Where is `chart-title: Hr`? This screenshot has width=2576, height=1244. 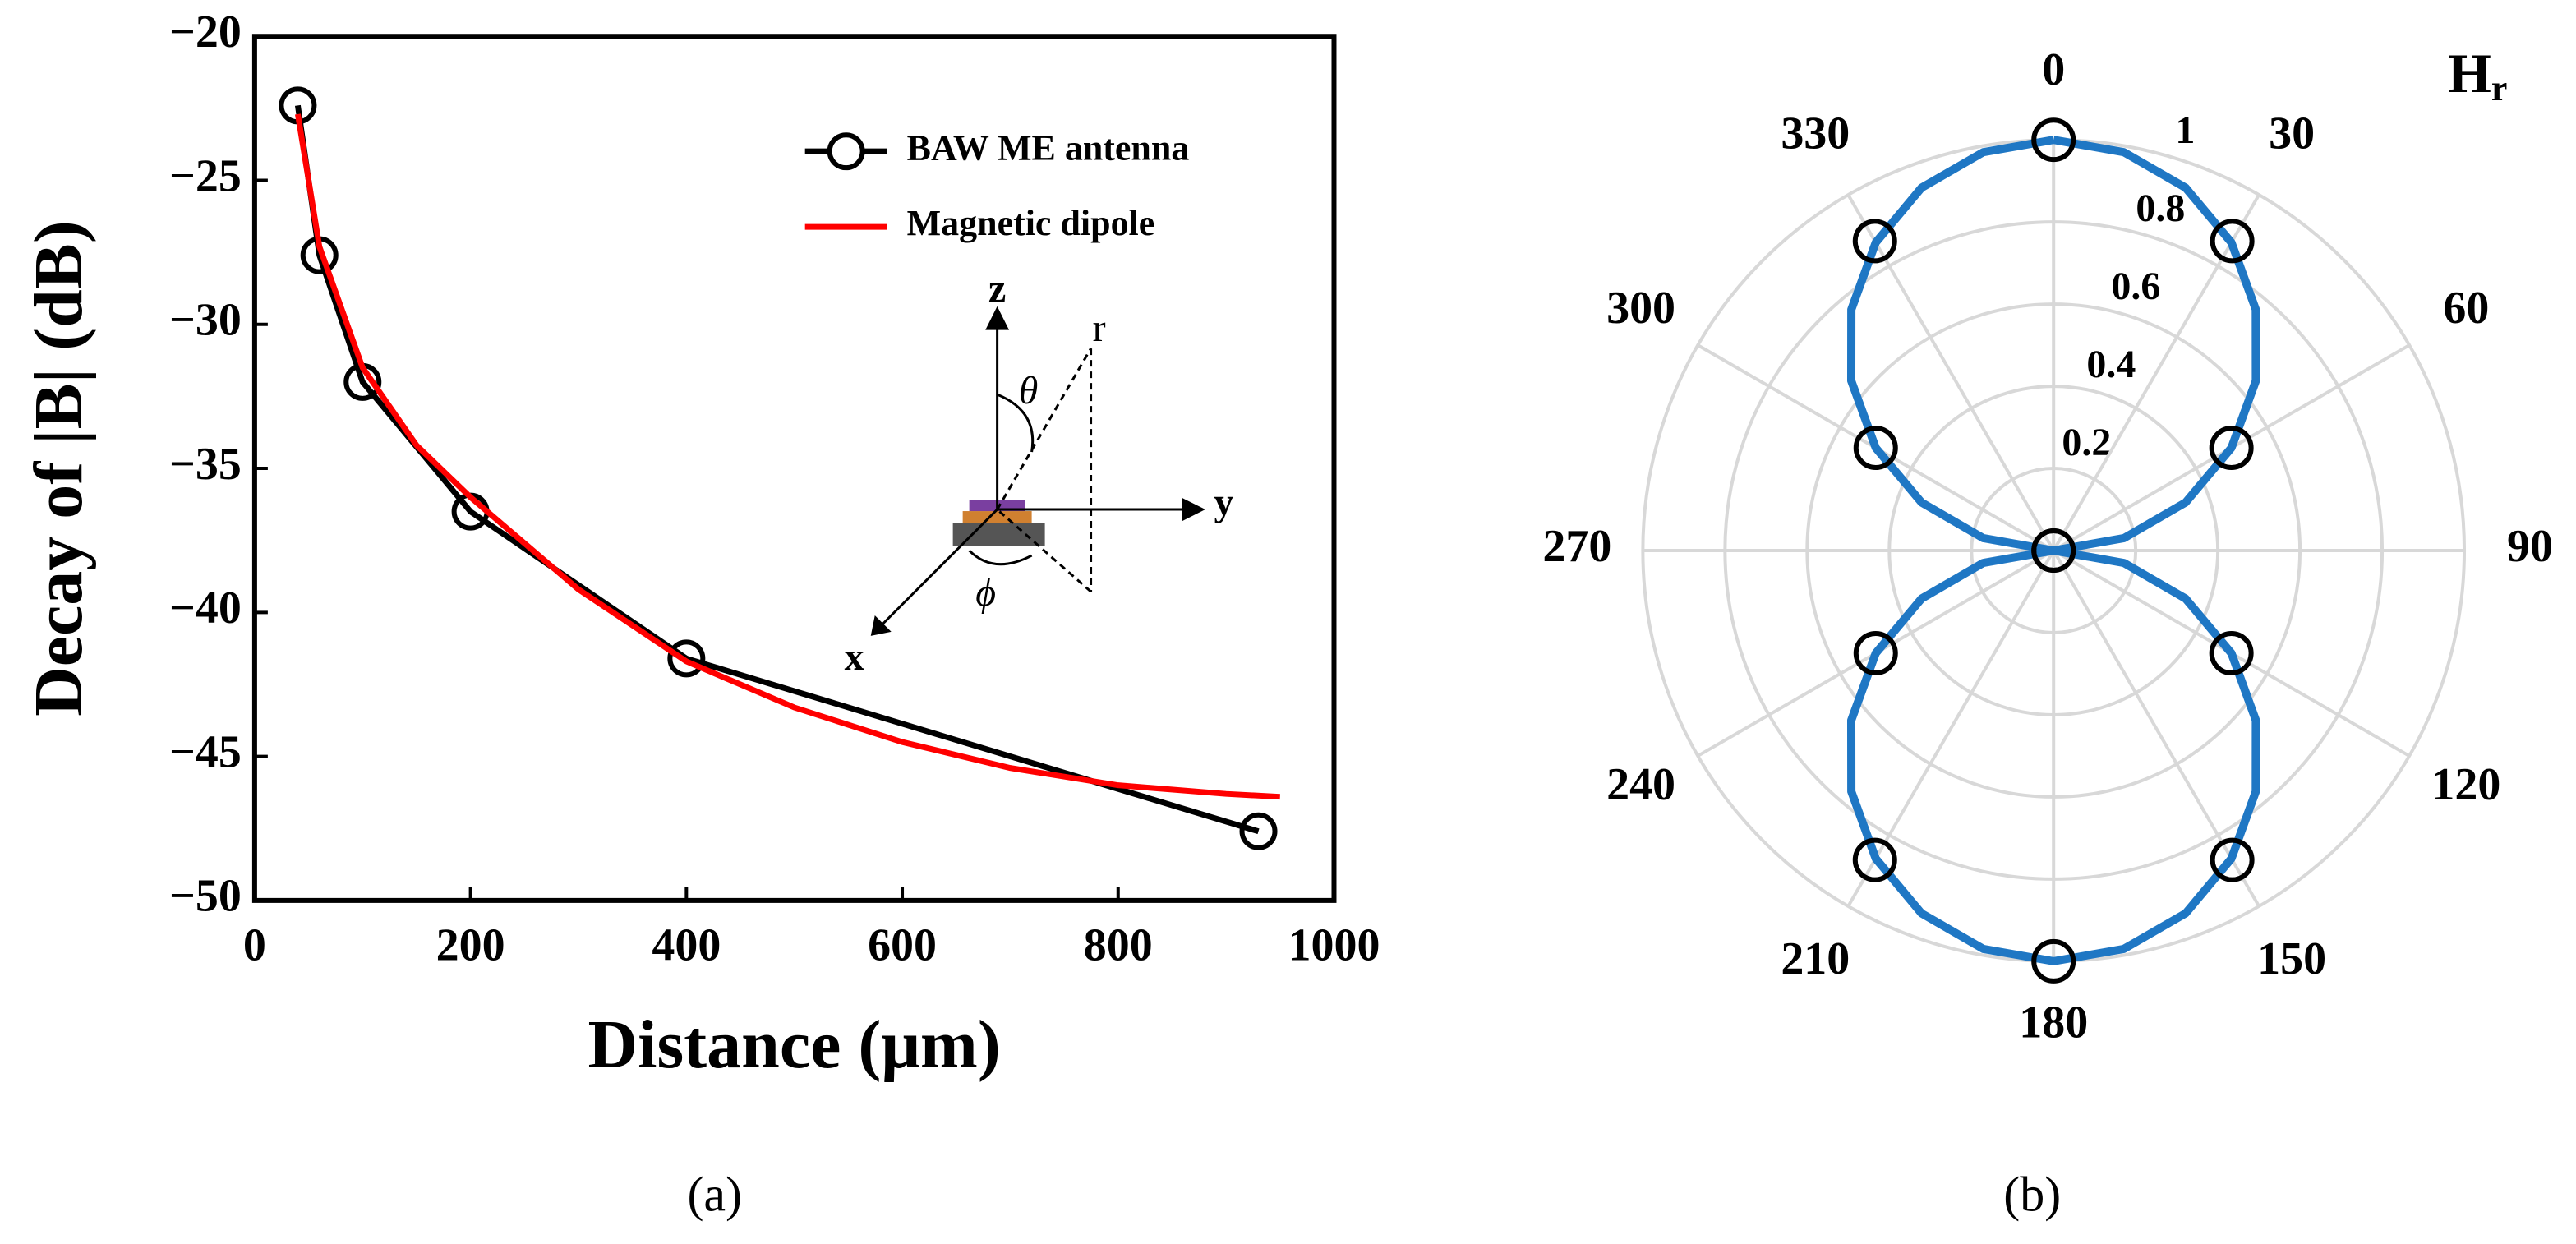 chart-title: Hr is located at coordinates (2477, 75).